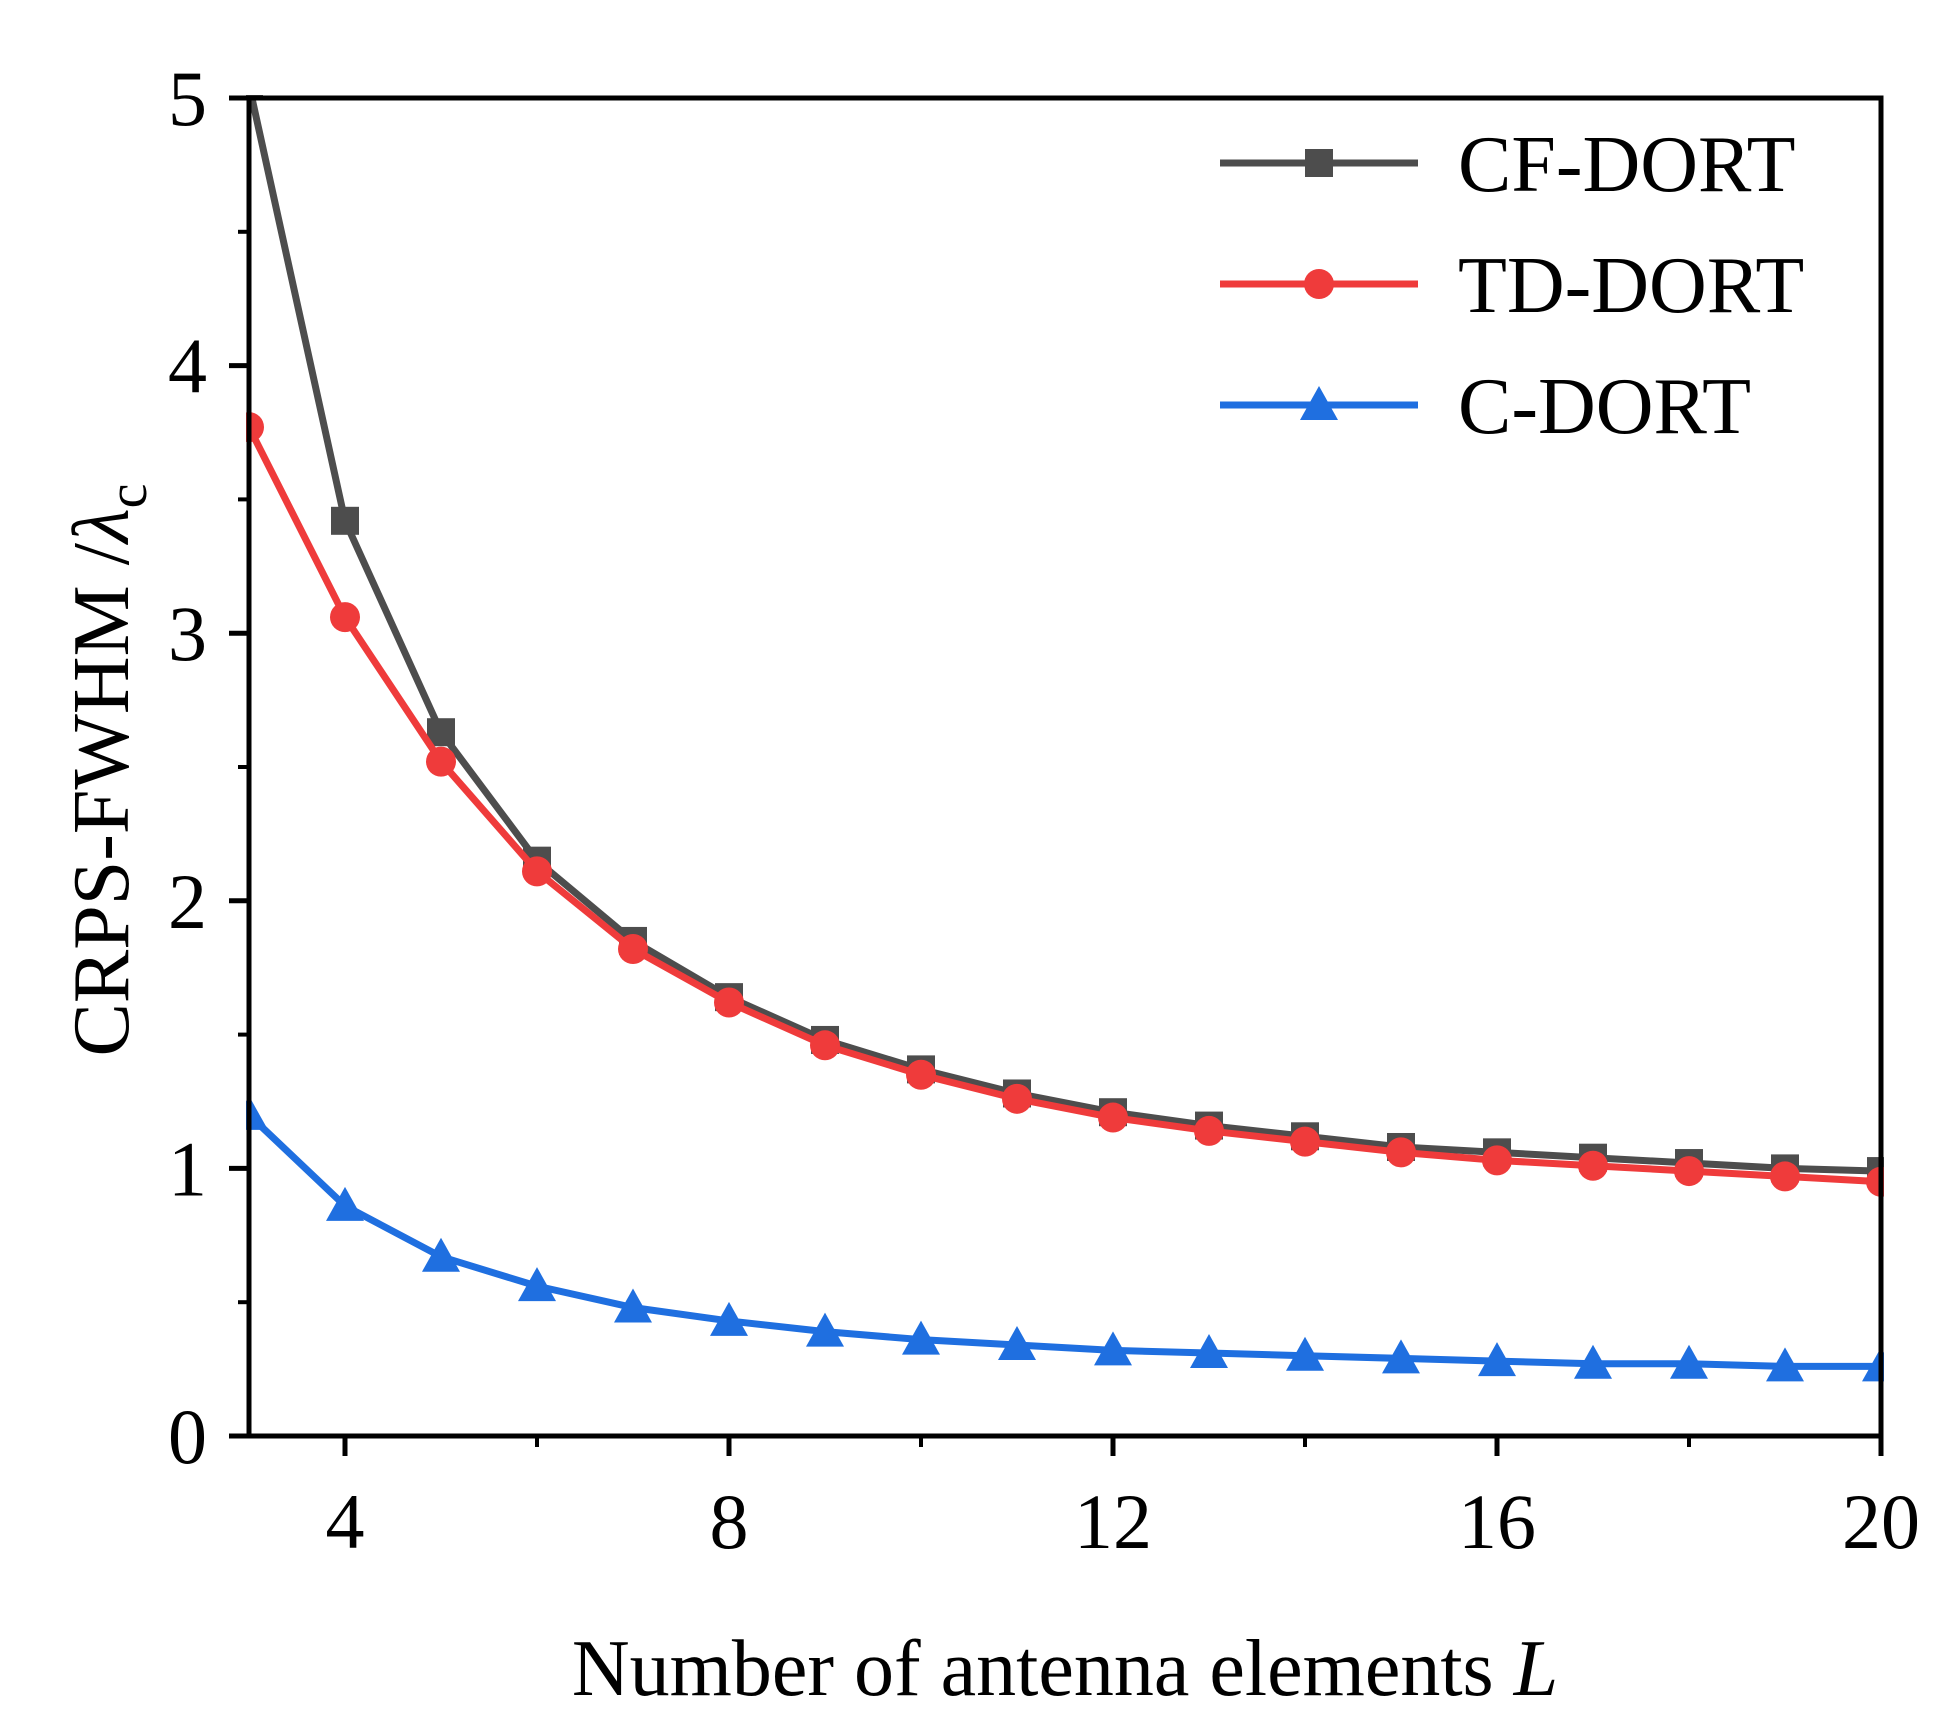 This screenshot has height=1735, width=1953. I want to click on legend: CF-DORT TD-DORT C-DORT, so click(1512, 286).